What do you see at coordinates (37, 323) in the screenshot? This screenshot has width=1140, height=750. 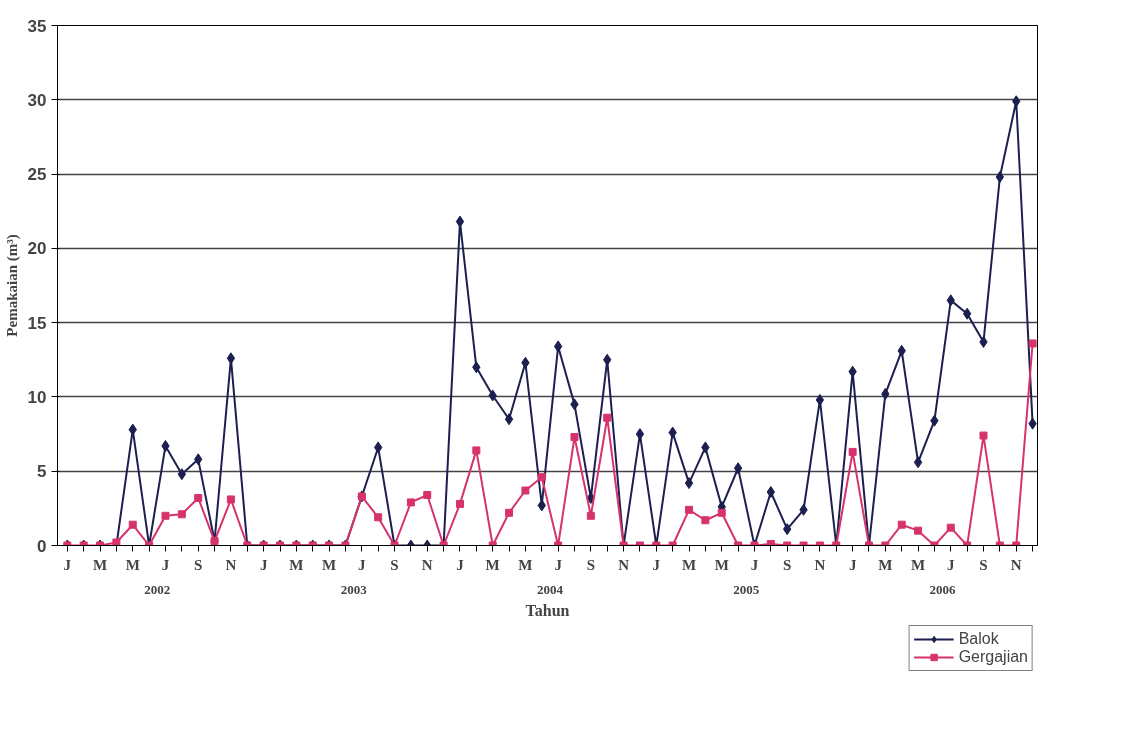 I see `y-tick-label: 15` at bounding box center [37, 323].